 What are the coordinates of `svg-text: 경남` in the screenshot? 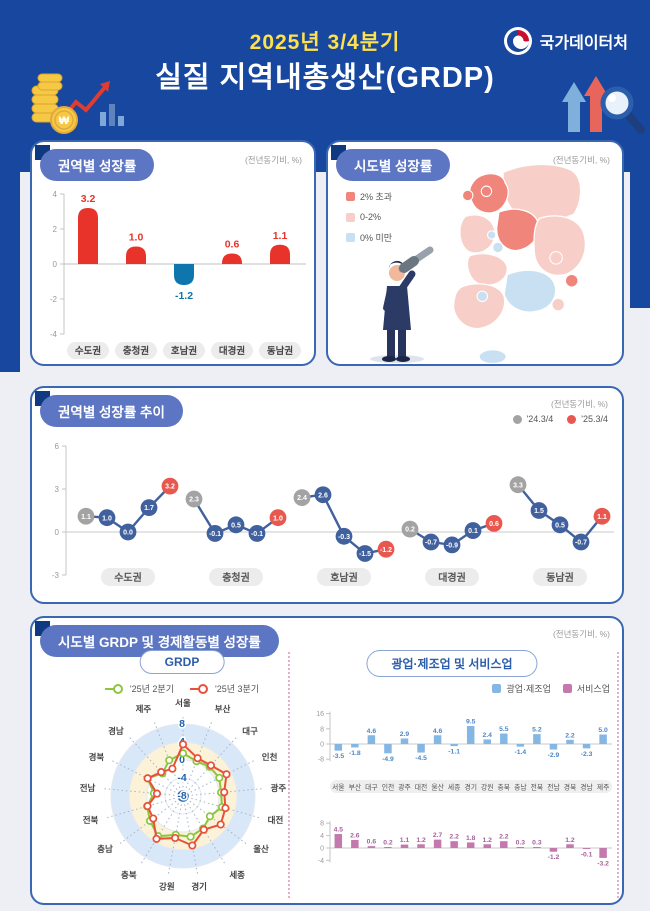 It's located at (116, 731).